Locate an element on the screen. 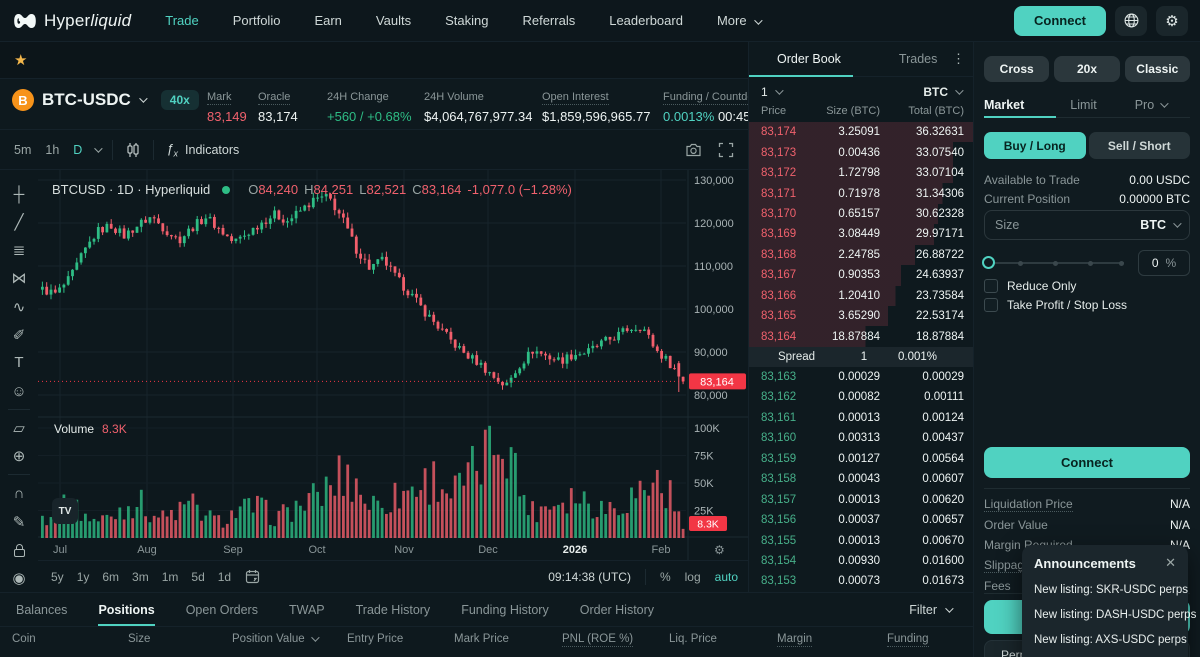 The image size is (1200, 657). bid-row: 83,162 0.00082 0.00111 is located at coordinates (861, 397).